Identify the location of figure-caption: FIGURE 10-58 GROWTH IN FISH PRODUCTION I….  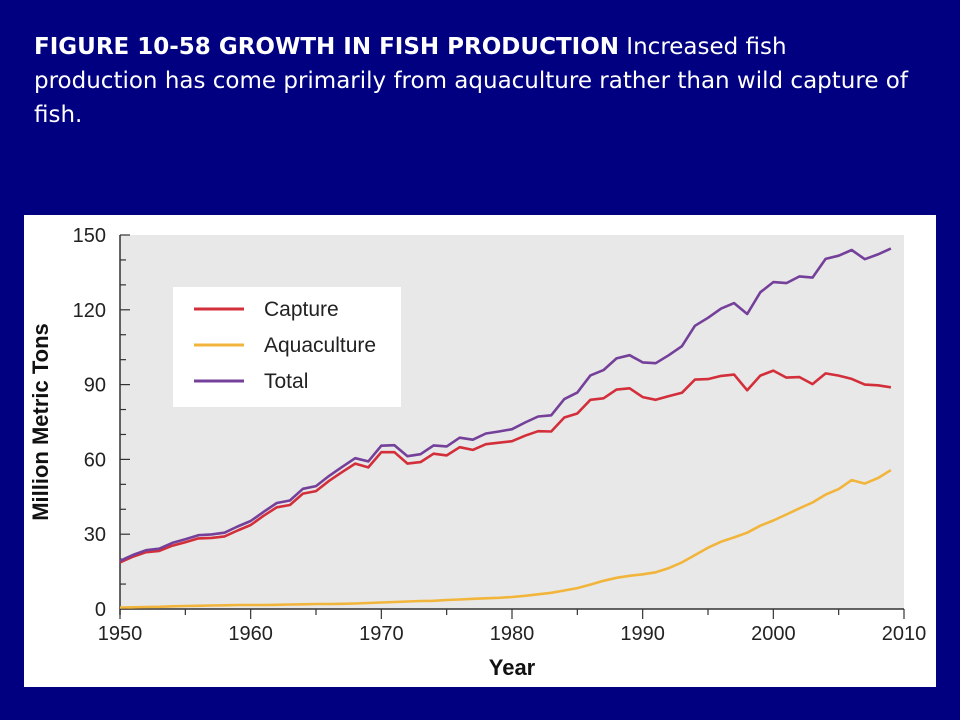
(474, 81).